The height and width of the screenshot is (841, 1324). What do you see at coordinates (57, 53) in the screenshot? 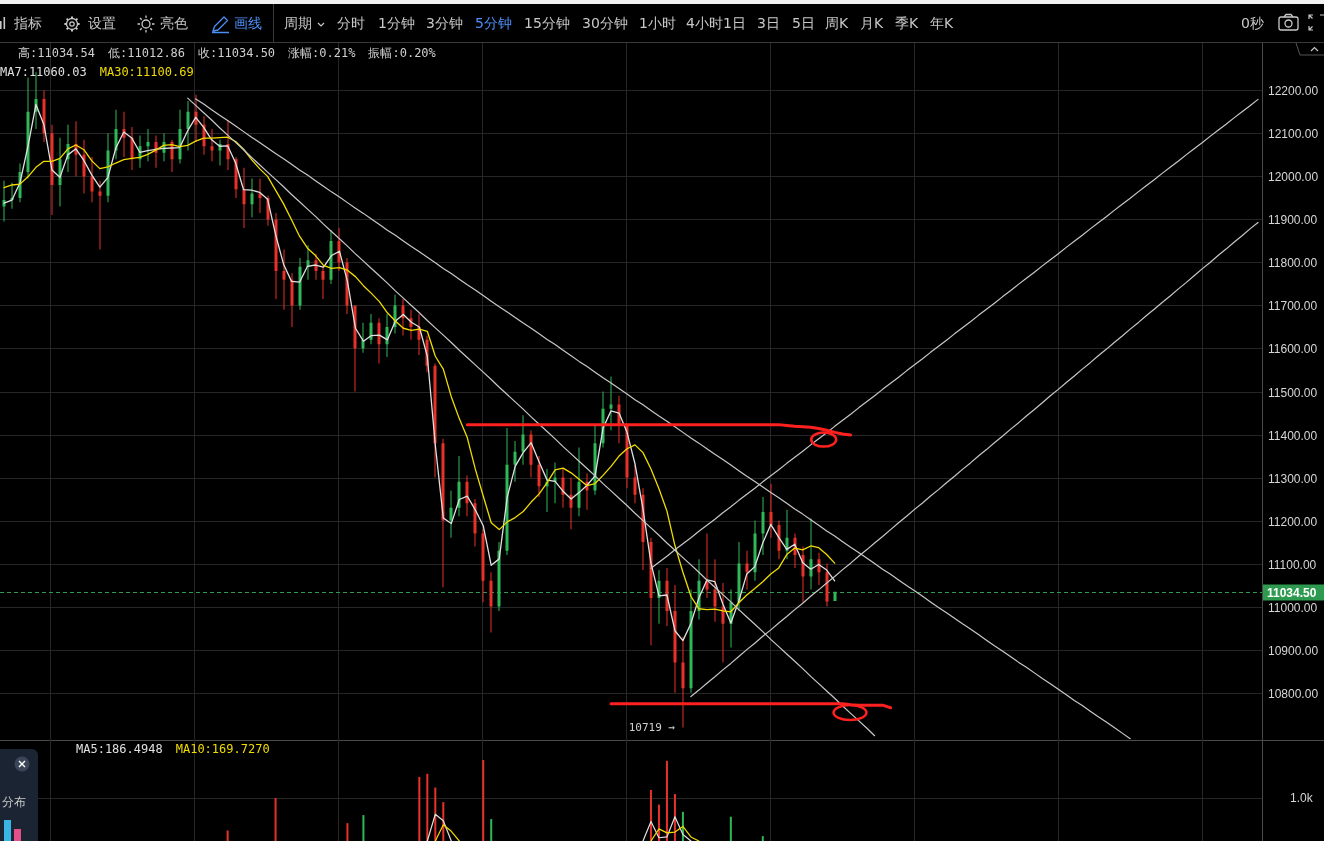
I see `annotation: 高:11034.54` at bounding box center [57, 53].